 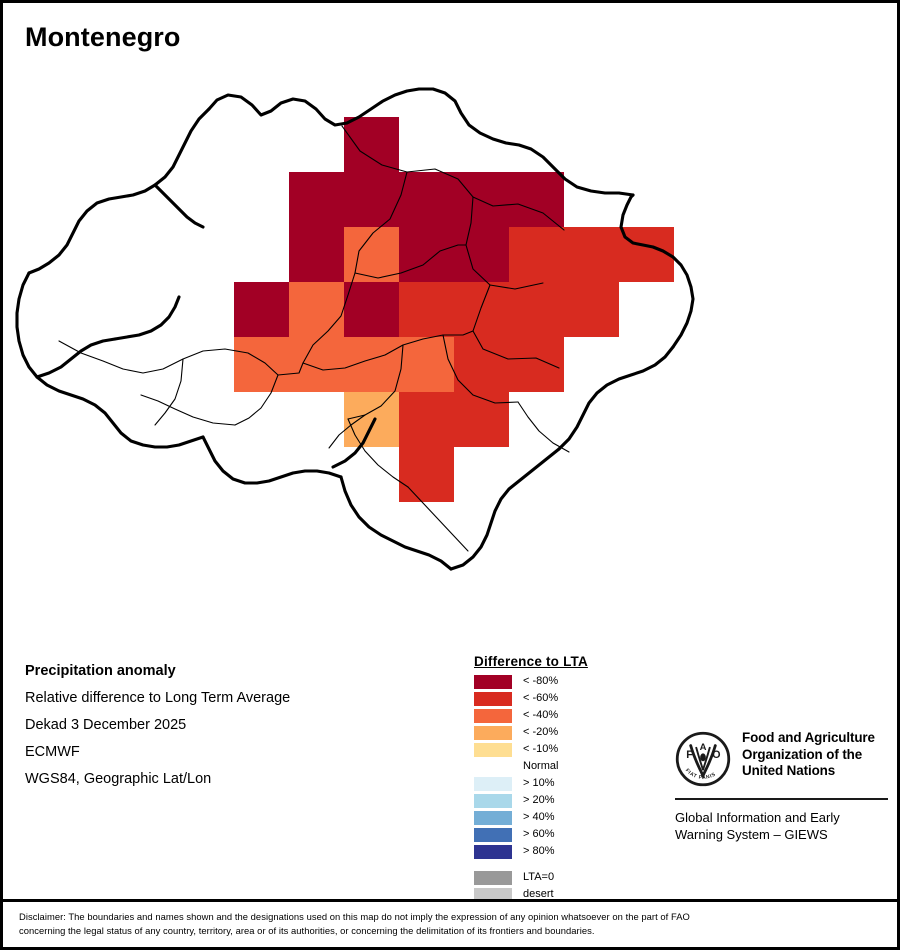 What do you see at coordinates (716, 755) in the screenshot?
I see `svg-text: O` at bounding box center [716, 755].